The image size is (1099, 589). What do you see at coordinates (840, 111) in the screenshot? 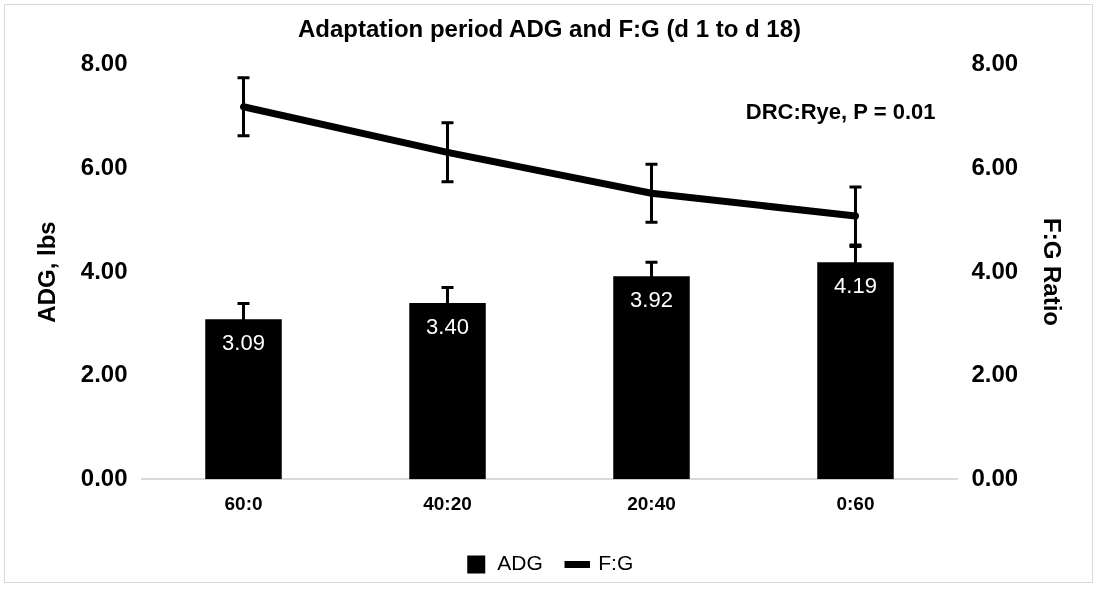
I see `annotation: DRC:Rye, P = 0.01` at bounding box center [840, 111].